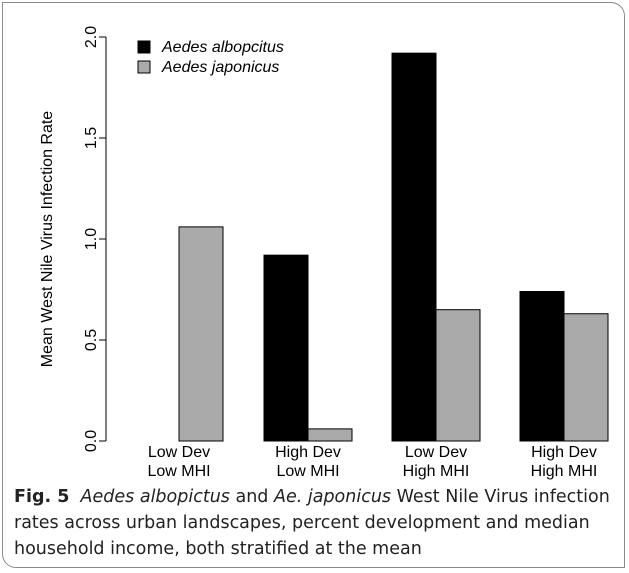 This screenshot has height=573, width=629. I want to click on caption-conj: and, so click(252, 497).